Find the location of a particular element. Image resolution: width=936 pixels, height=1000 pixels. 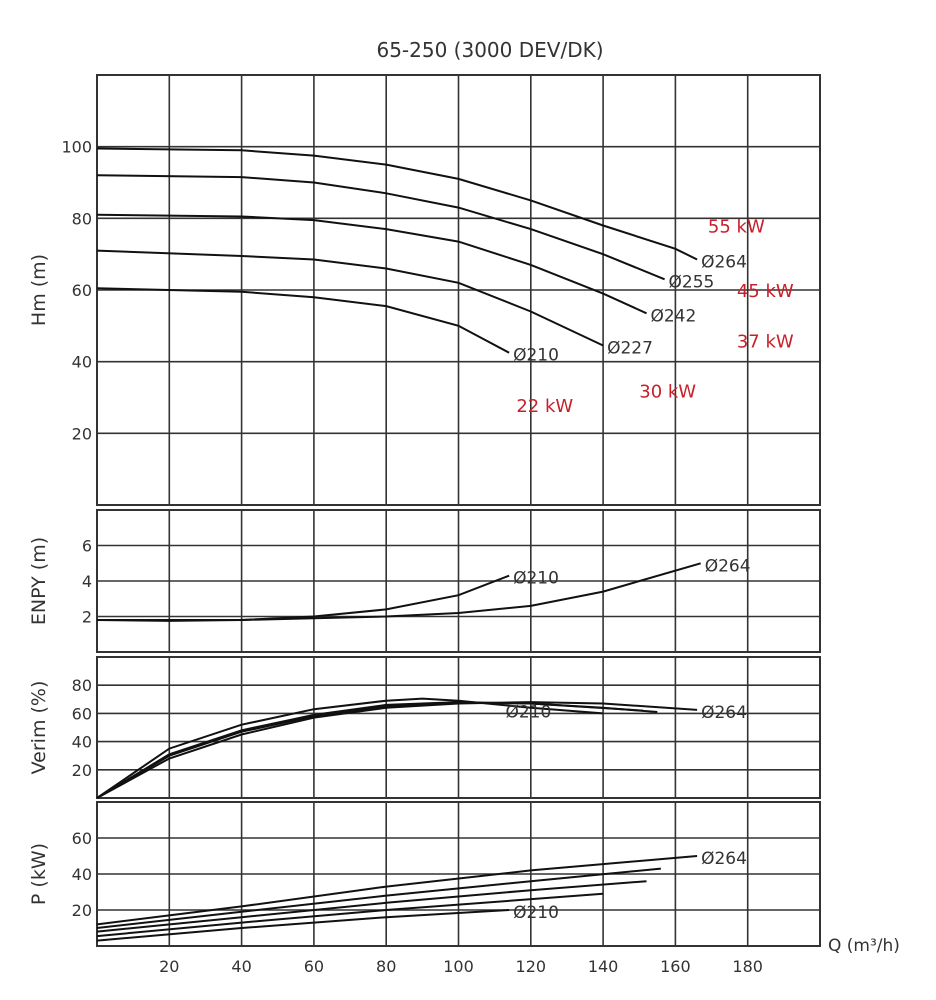

curve-label: Ø255 is located at coordinates (692, 282).